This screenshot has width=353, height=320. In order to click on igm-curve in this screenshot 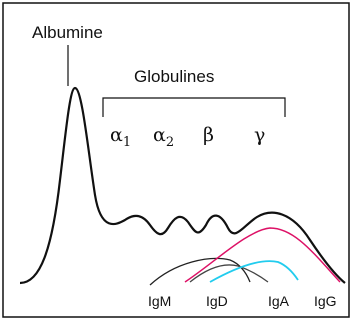, I will do `click(200, 271)`.